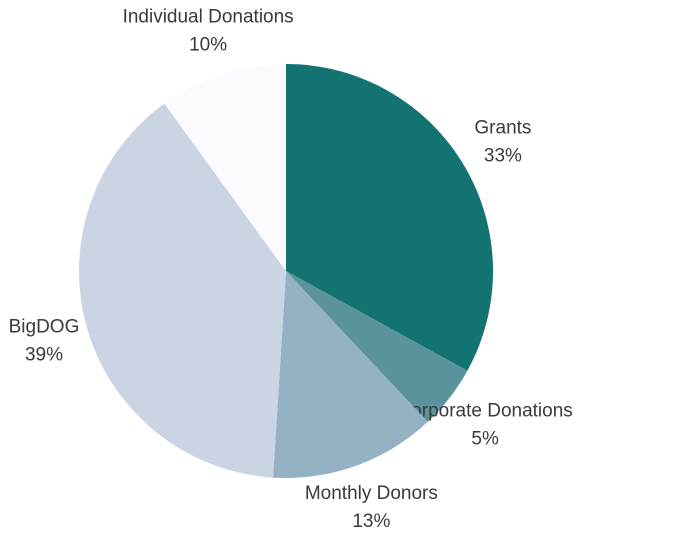 The image size is (689, 536). What do you see at coordinates (503, 156) in the screenshot?
I see `slice-value-label: 33%` at bounding box center [503, 156].